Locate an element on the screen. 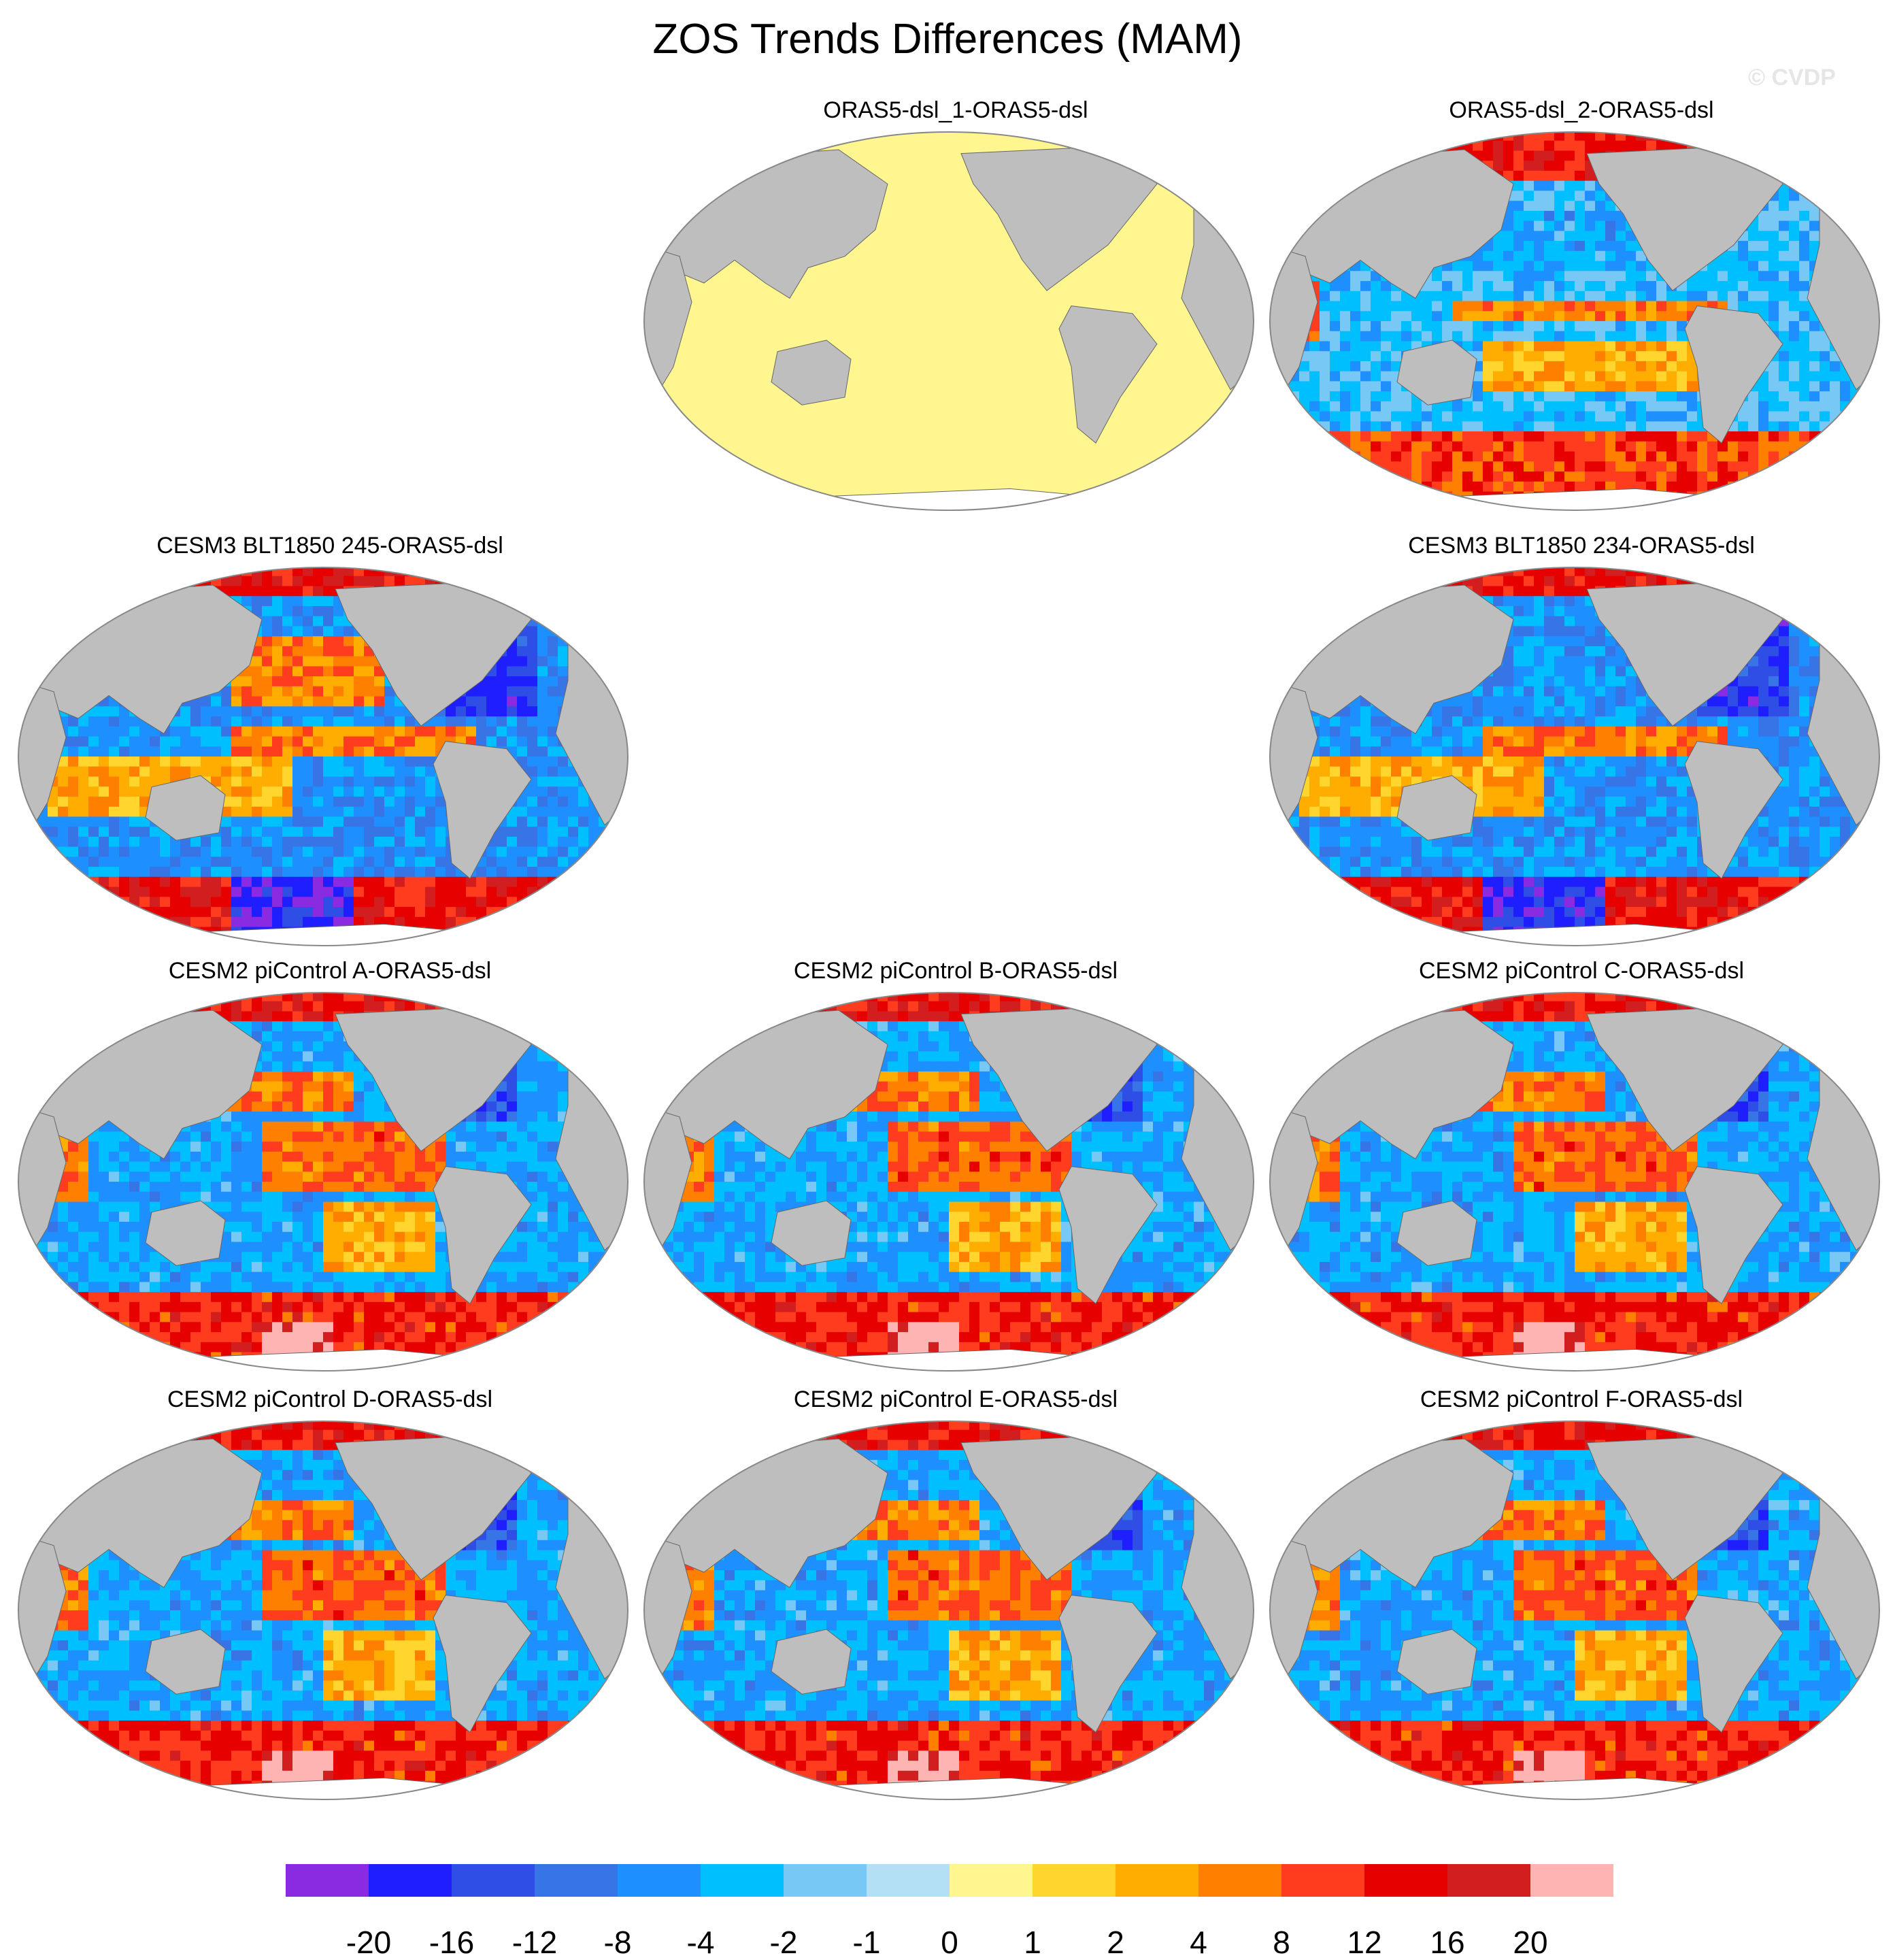 This screenshot has height=1960, width=1895. colorbar-tick-label: -1 is located at coordinates (866, 1942).